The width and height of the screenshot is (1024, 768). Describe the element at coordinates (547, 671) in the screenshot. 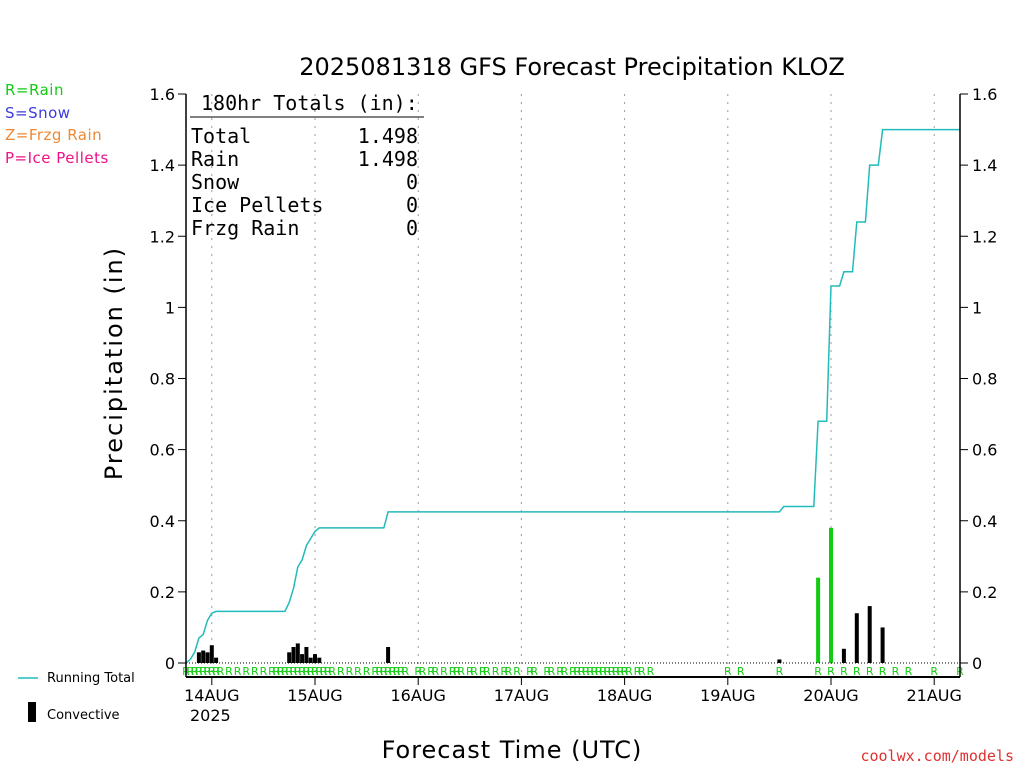

I see `precip-type-marker-59: R` at that location.